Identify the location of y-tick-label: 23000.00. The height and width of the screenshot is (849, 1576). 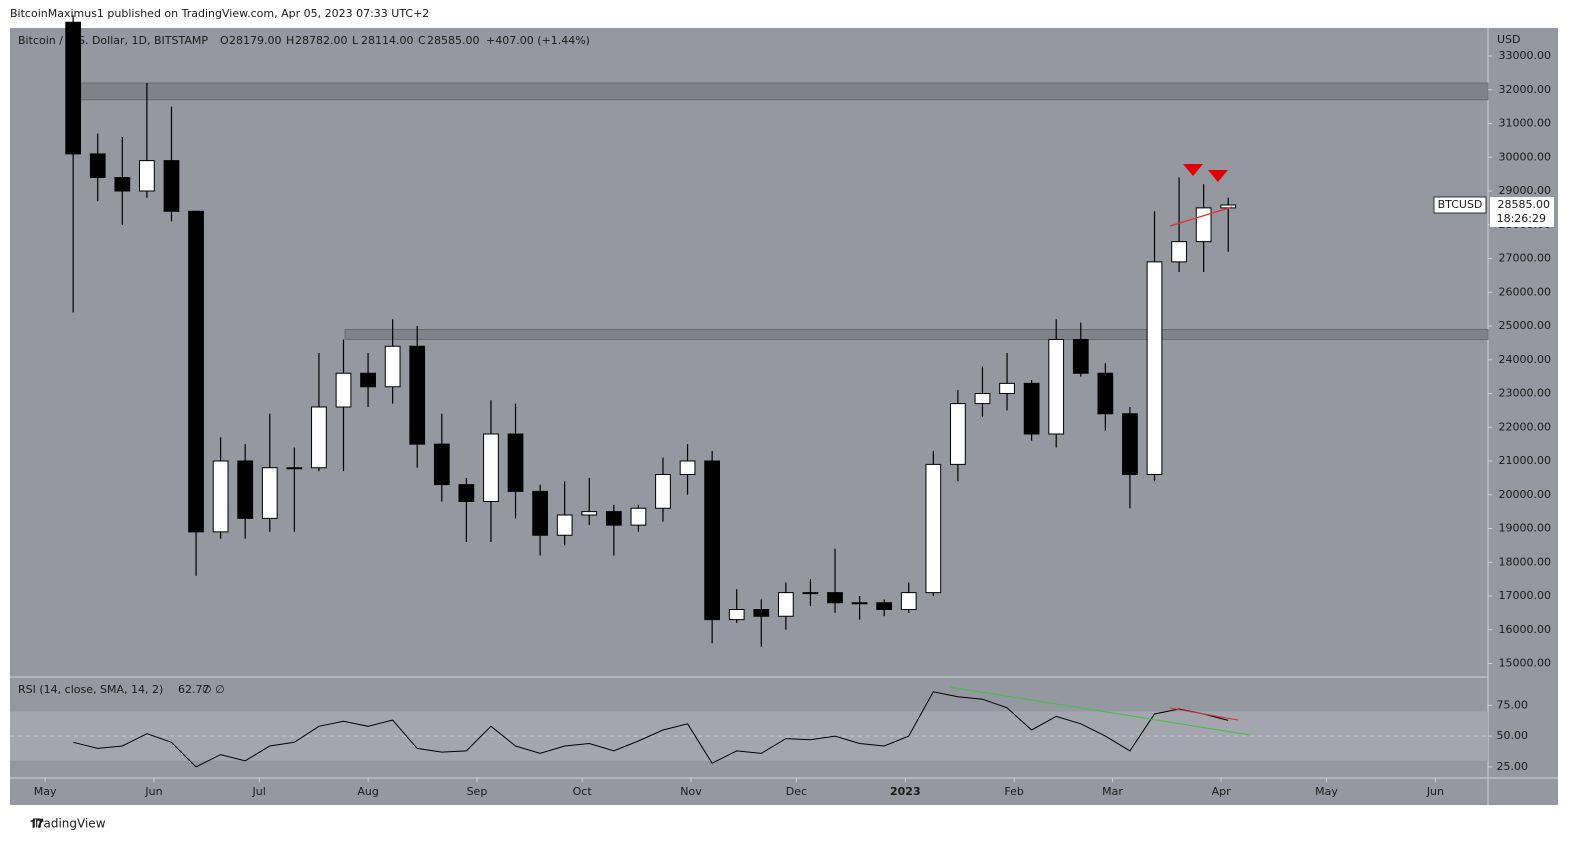
(1525, 393).